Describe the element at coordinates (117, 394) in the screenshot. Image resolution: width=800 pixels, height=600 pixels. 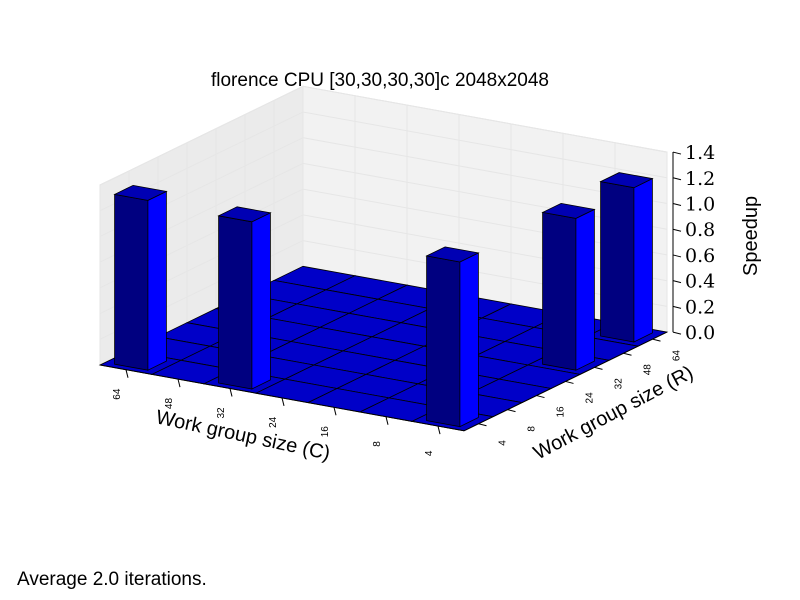
I see `x-tick-label: 64` at that location.